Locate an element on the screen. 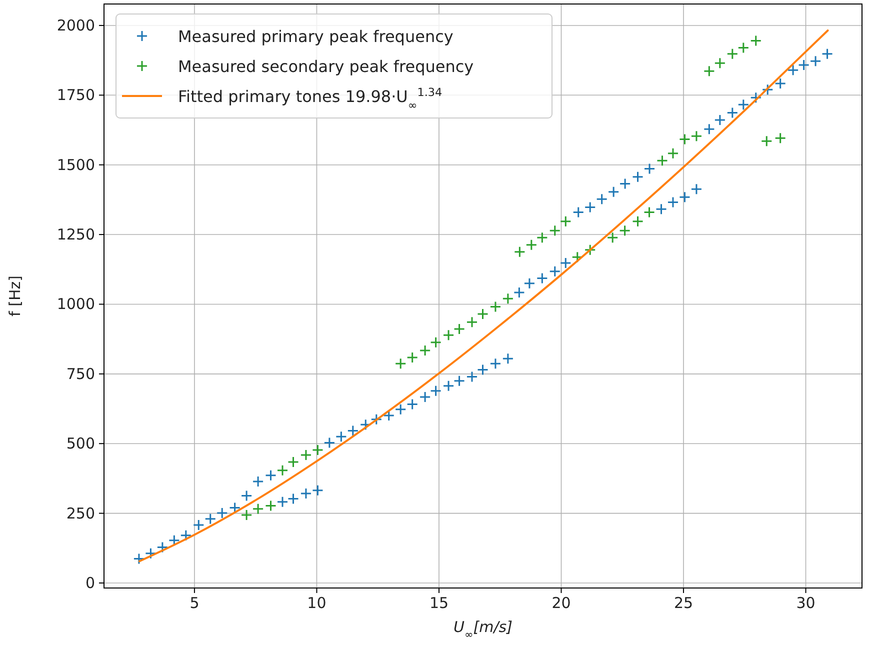  x-tick-label: 30 is located at coordinates (806, 603).